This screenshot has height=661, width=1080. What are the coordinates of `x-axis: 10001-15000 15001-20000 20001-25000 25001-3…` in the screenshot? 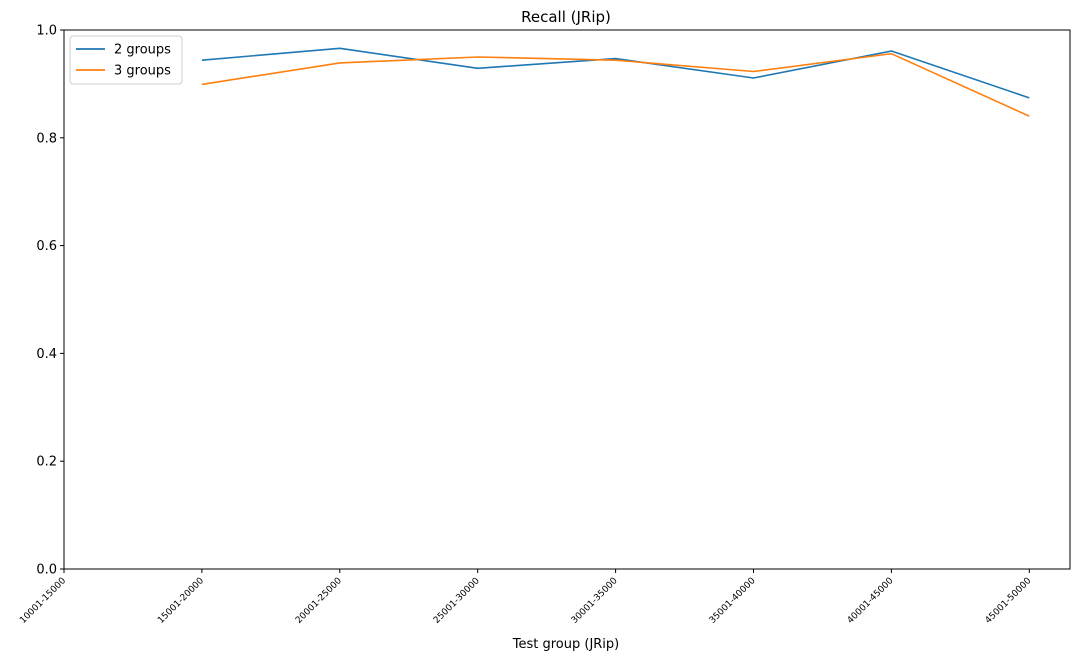 It's located at (526, 597).